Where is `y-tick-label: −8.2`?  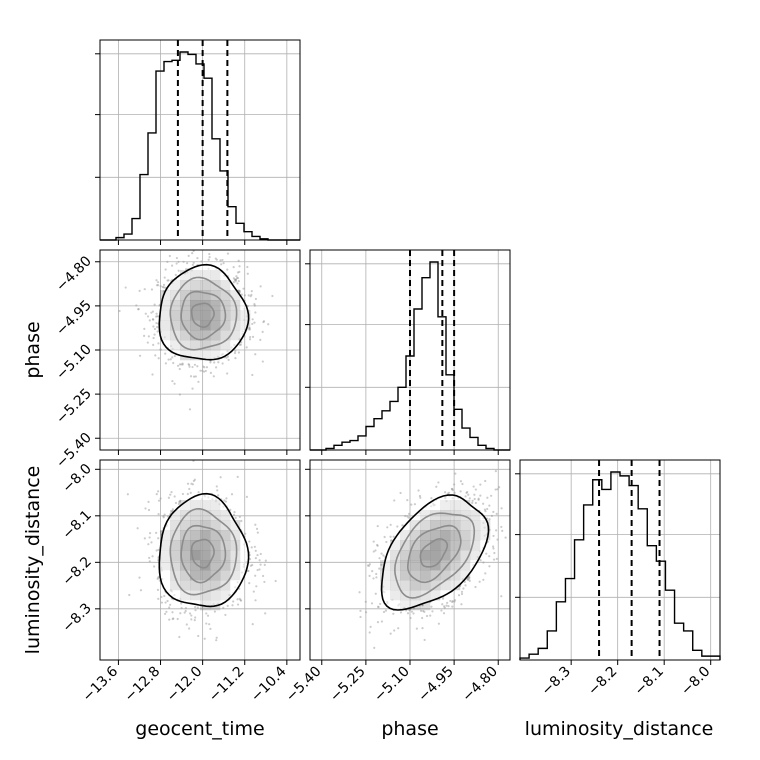 y-tick-label: −8.2 is located at coordinates (76, 571).